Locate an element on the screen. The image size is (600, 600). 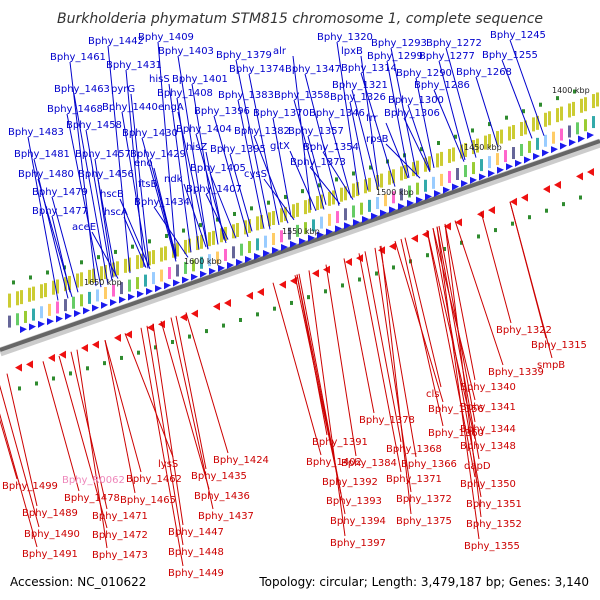
forward-gene-label: Bphy_1277 is located at coordinates (447, 56).